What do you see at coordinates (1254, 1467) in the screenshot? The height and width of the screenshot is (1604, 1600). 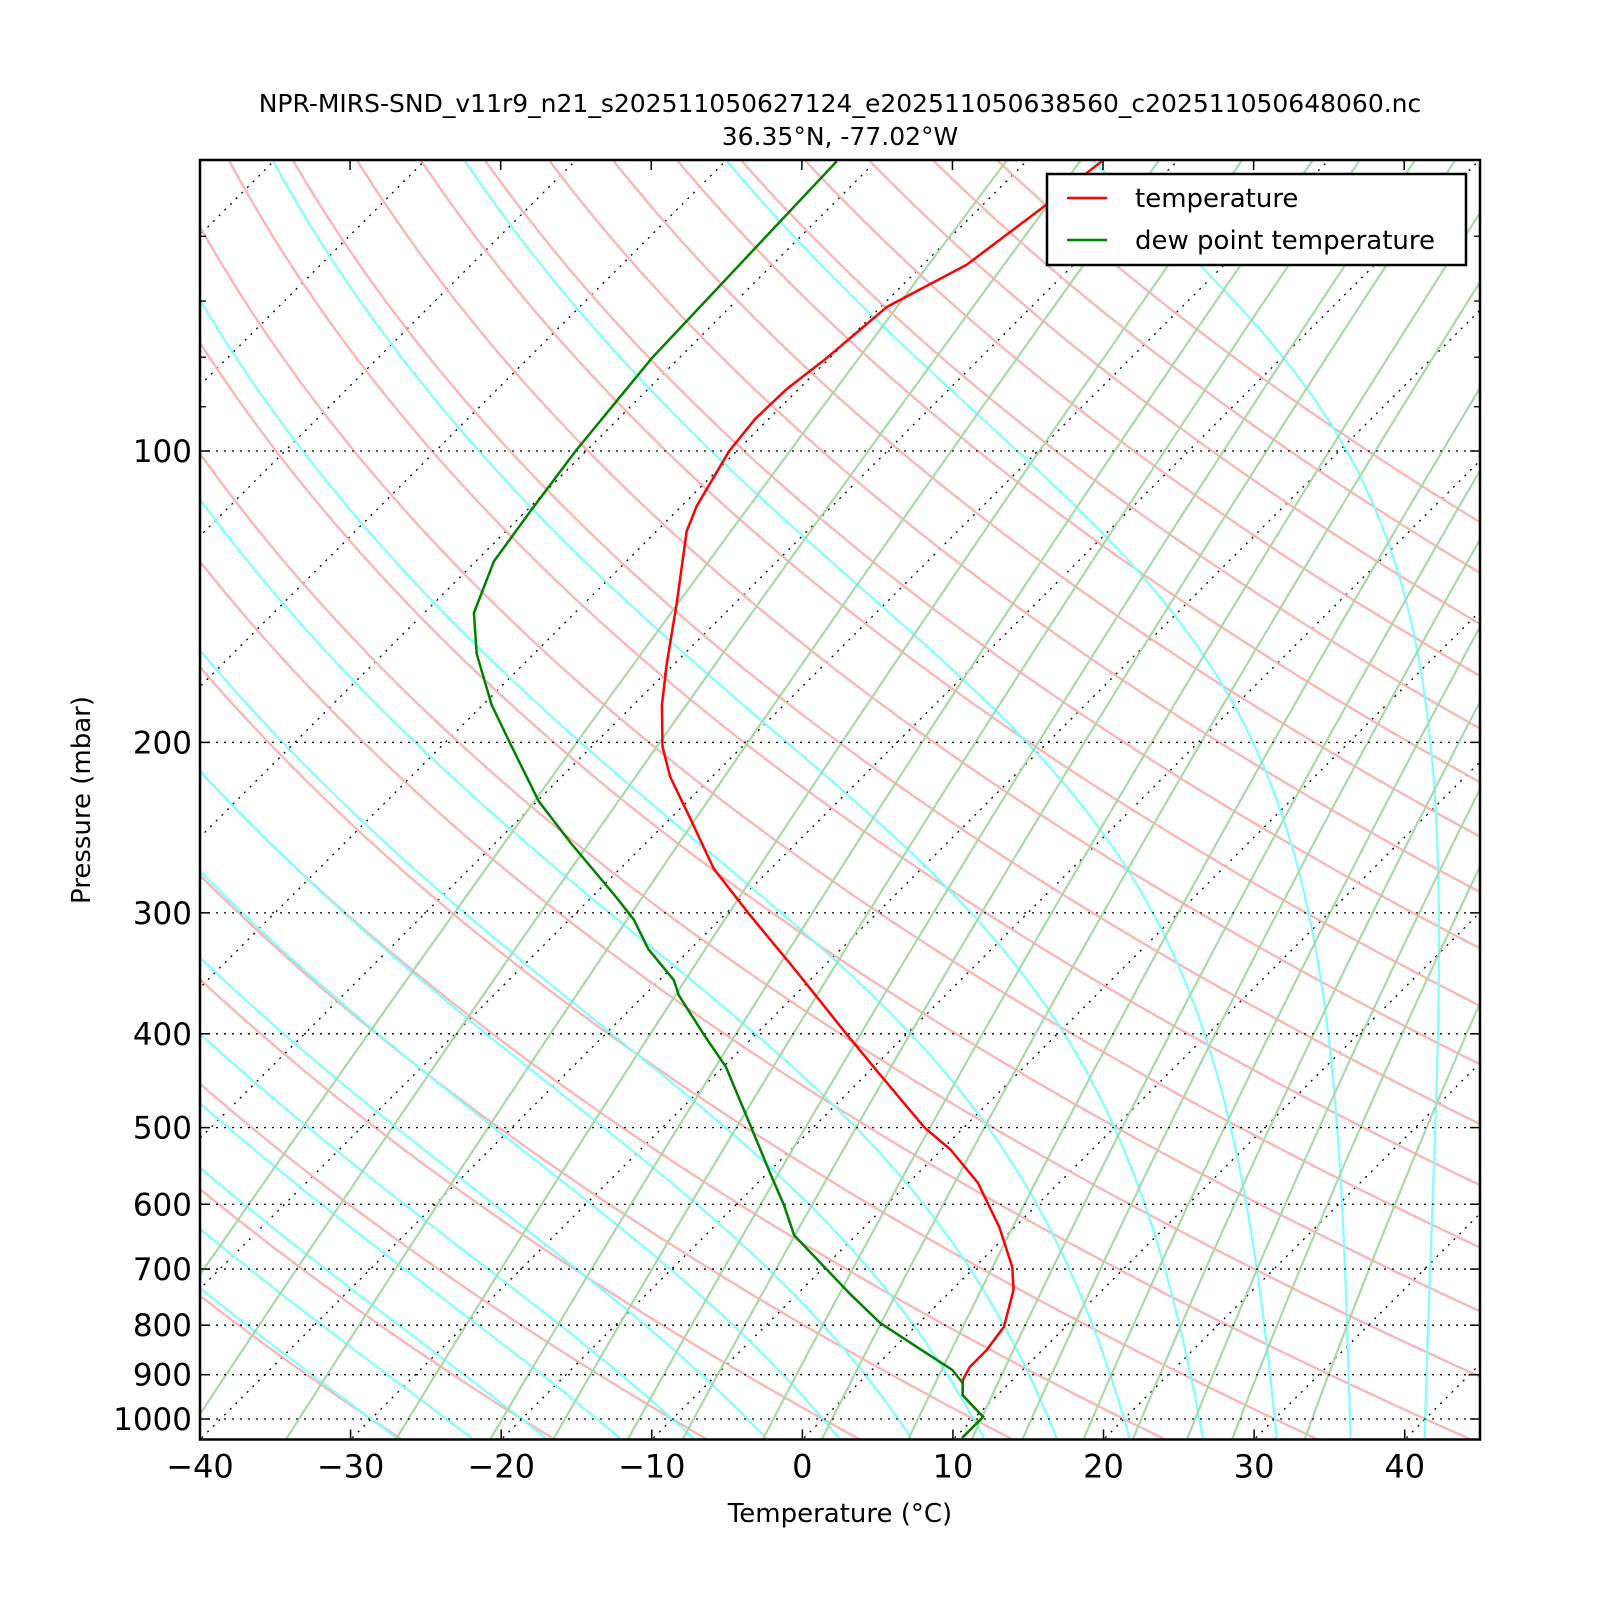 I see `x-tick-label: 30` at bounding box center [1254, 1467].